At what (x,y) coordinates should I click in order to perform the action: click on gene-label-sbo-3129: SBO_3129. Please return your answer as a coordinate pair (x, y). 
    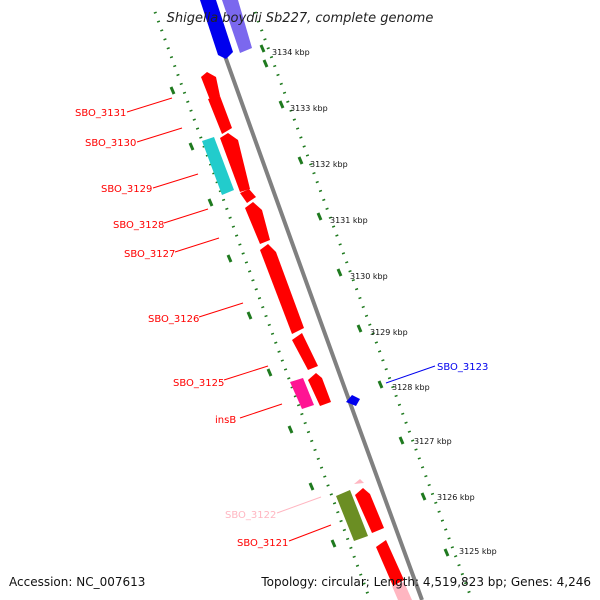
    Looking at the image, I should click on (126, 189).